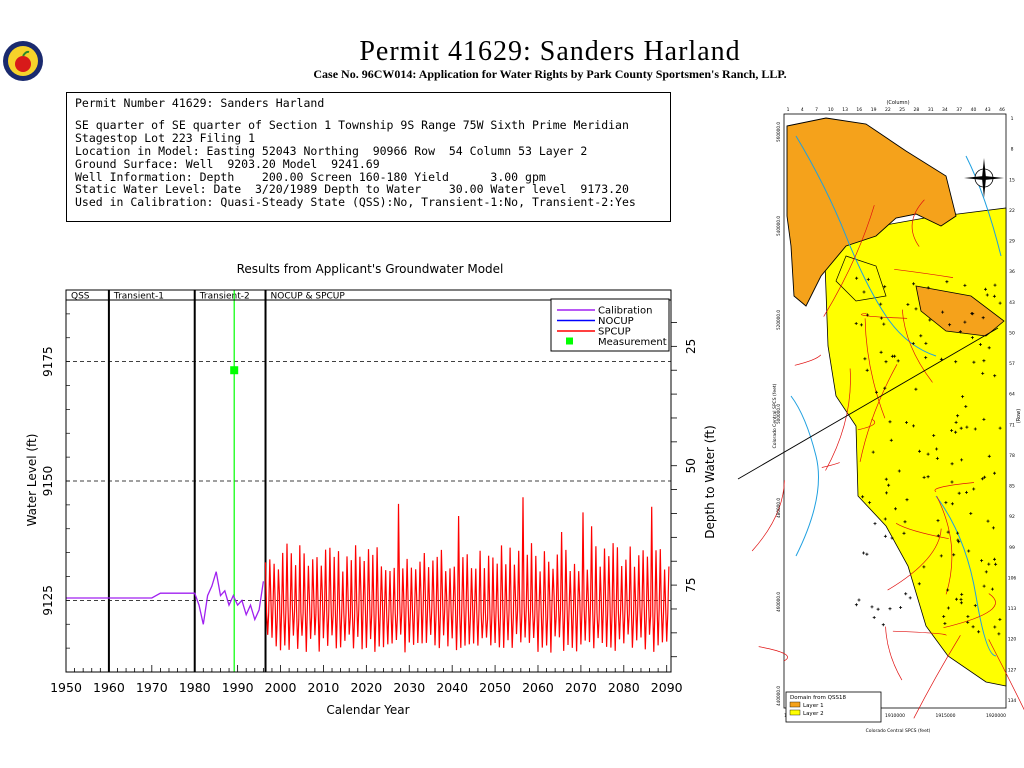 This screenshot has width=1024, height=768. What do you see at coordinates (366, 687) in the screenshot?
I see `x-tick-label: 2020` at bounding box center [366, 687].